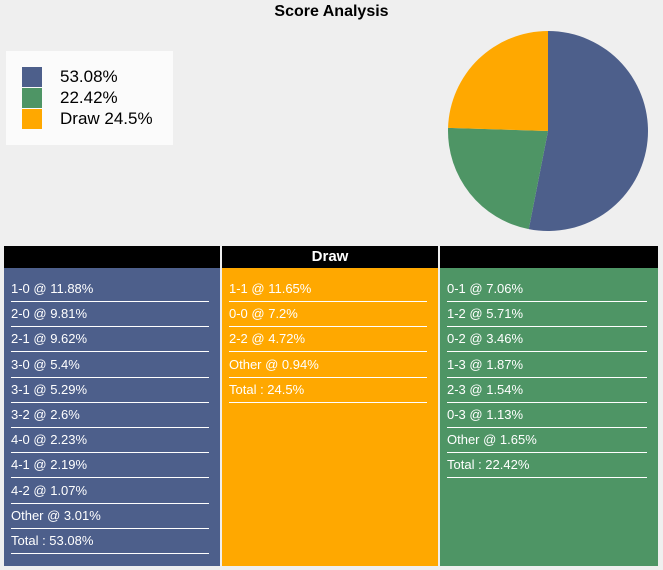  What do you see at coordinates (270, 288) in the screenshot?
I see `score-entry: 1-1 @ 11.65%` at bounding box center [270, 288].